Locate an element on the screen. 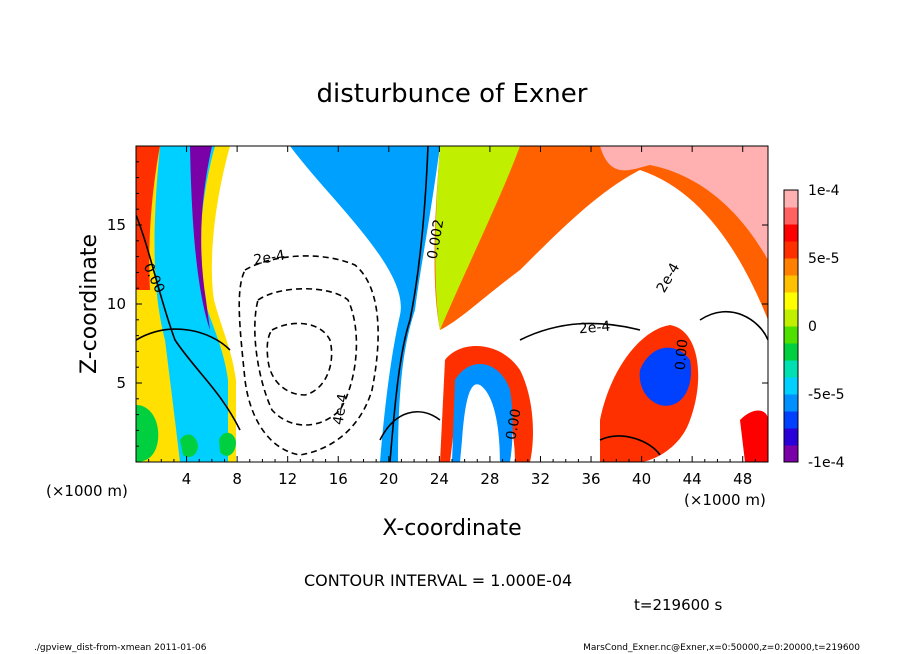  field-region-right-yellow is located at coordinates (477, 238).